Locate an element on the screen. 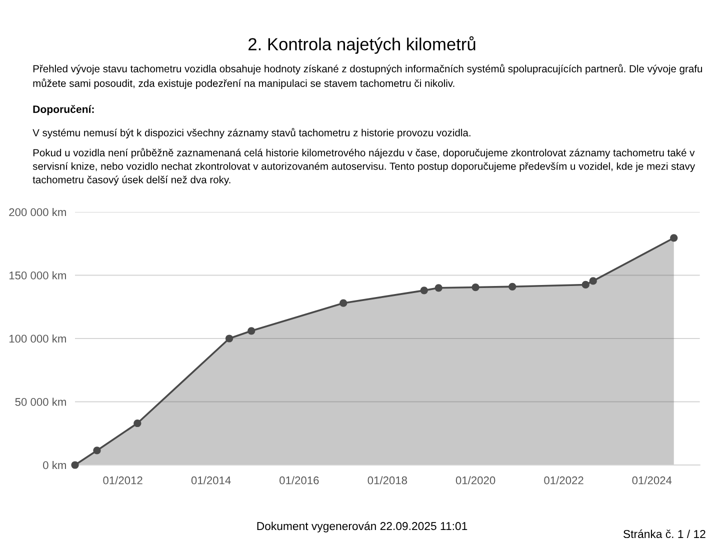  x-tick-label: 01/2020 is located at coordinates (476, 480).